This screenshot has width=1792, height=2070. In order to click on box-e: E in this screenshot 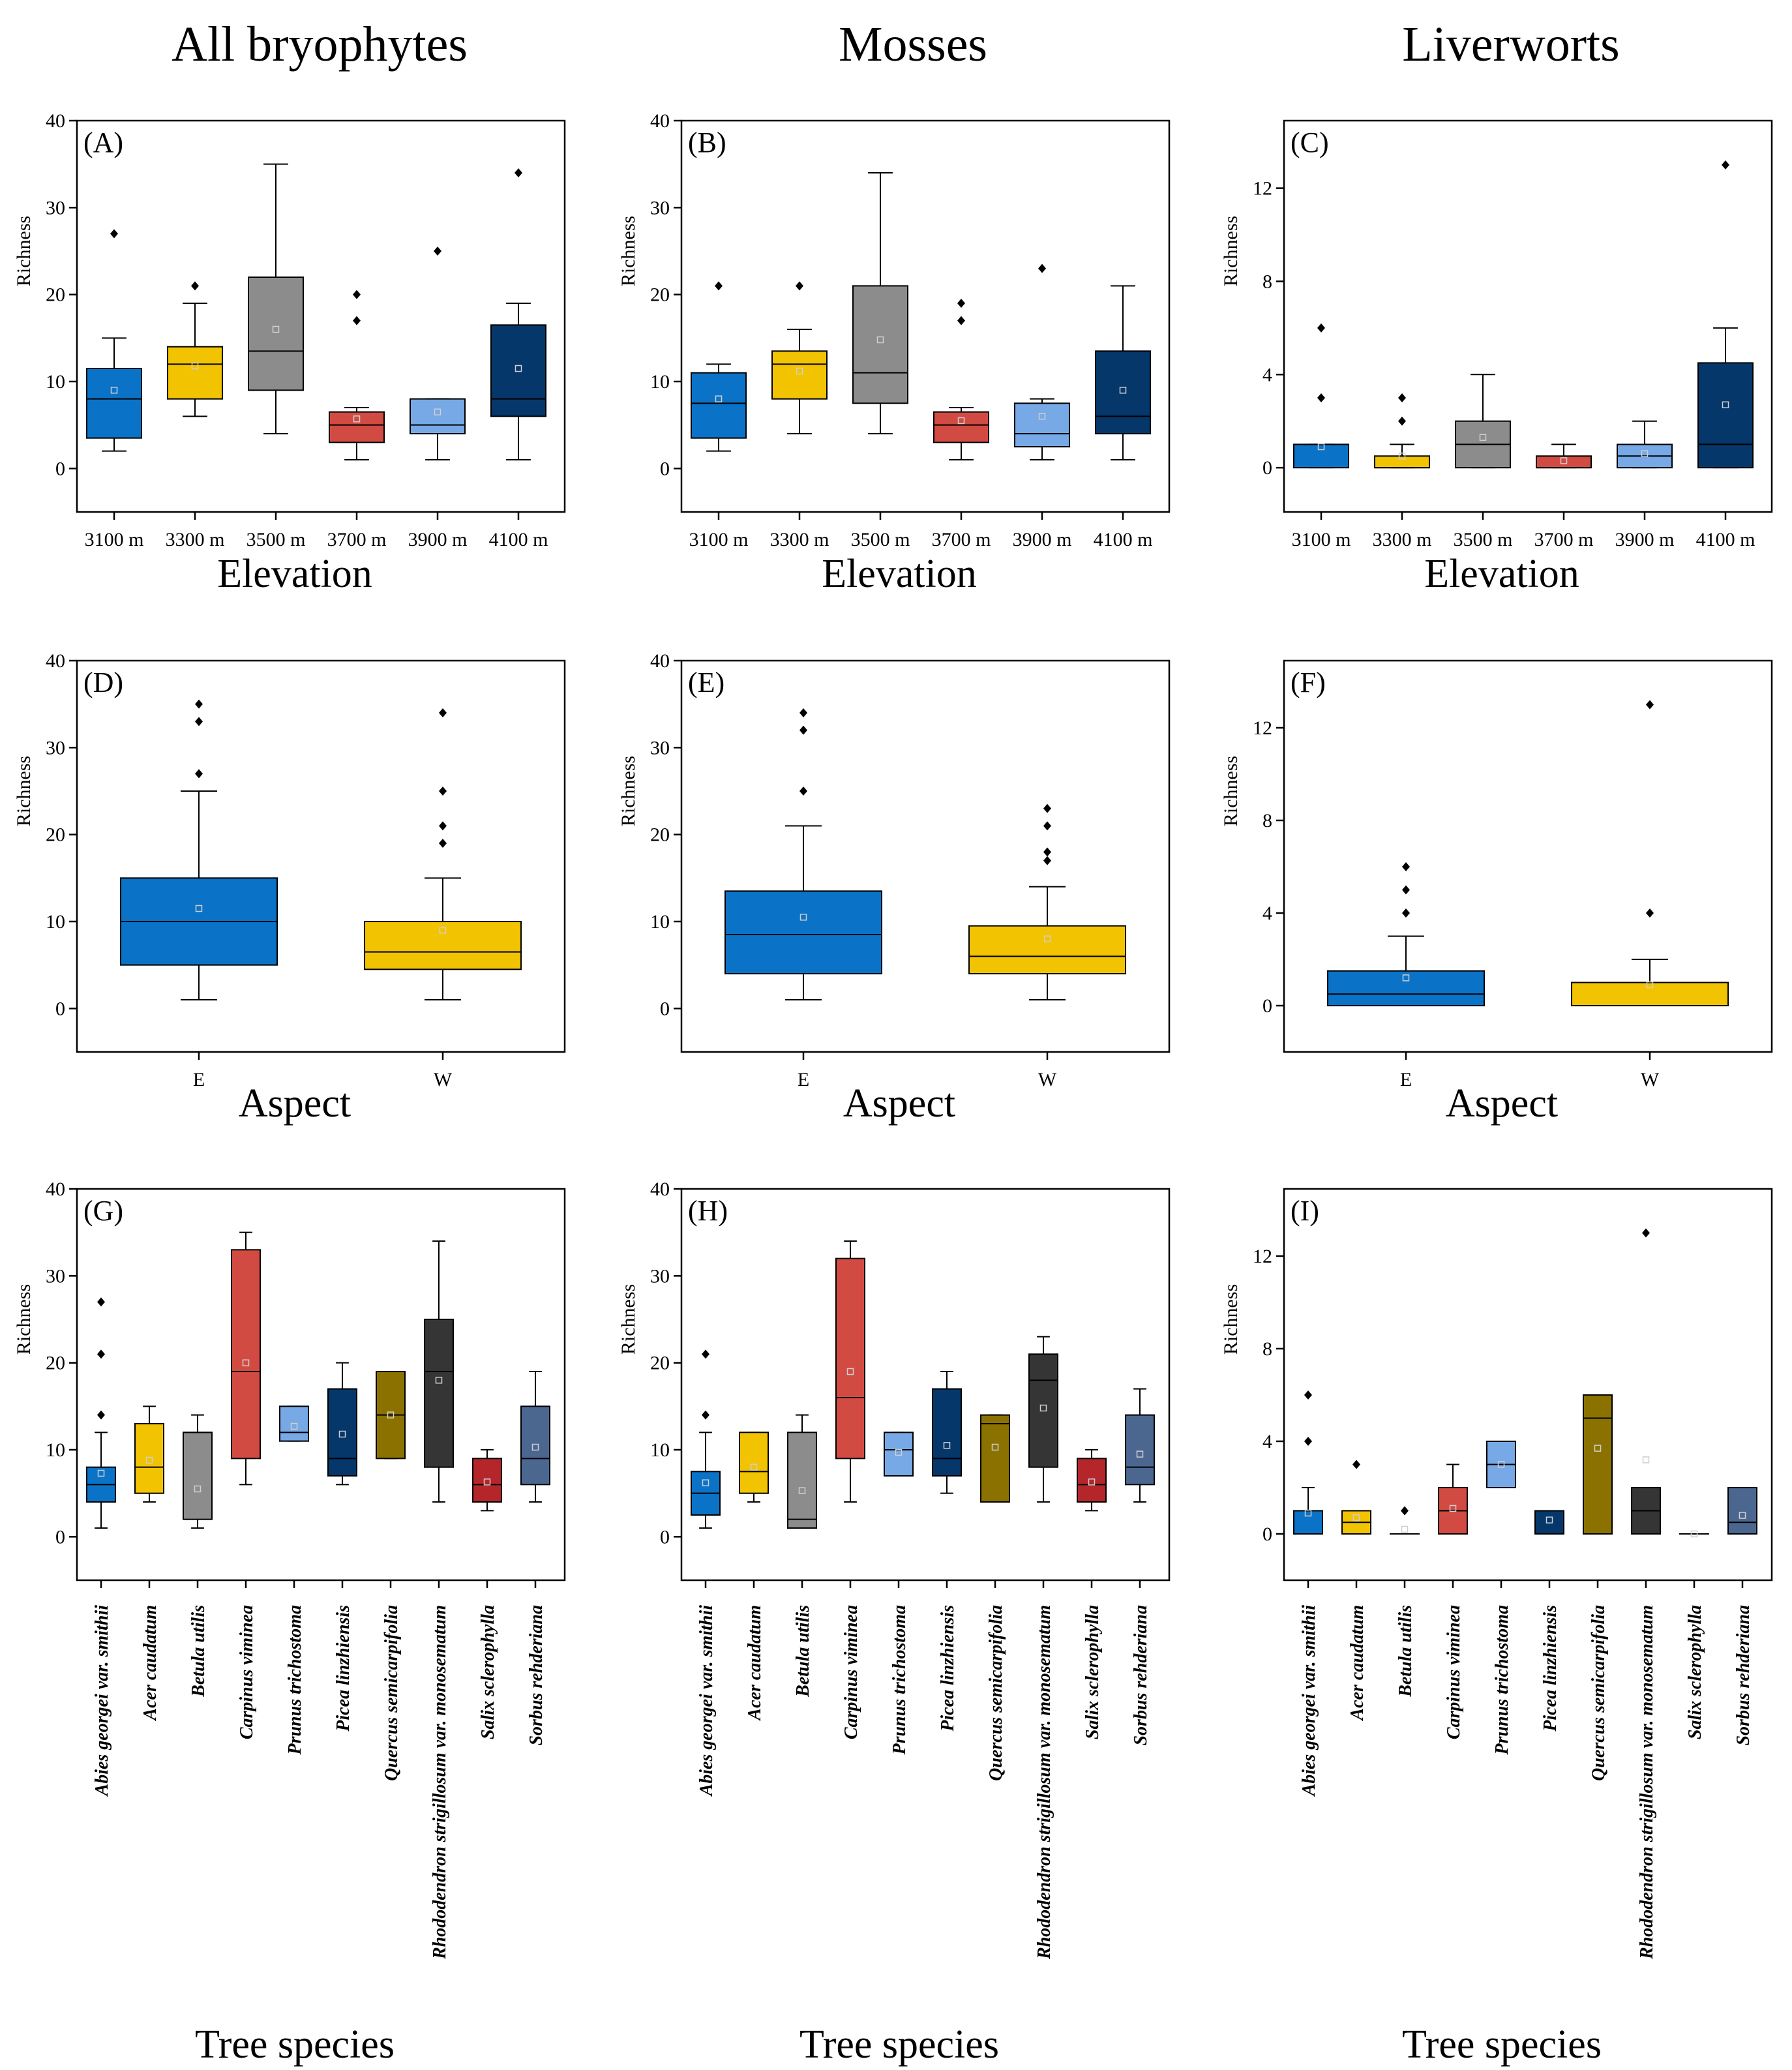, I will do `click(1406, 976)`.